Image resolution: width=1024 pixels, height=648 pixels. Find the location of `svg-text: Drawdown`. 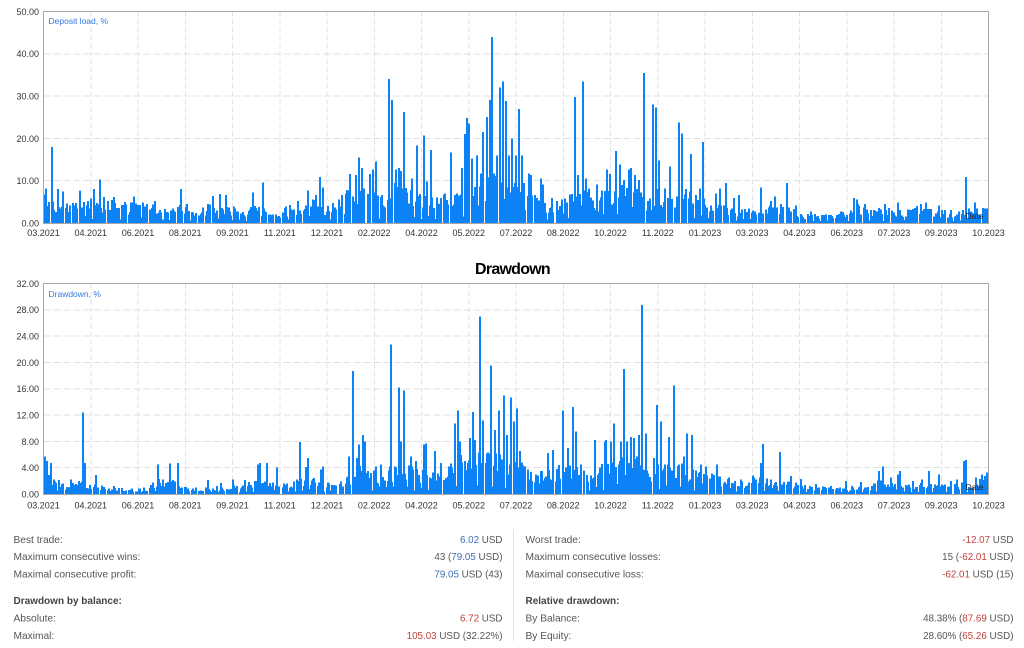

svg-text: Drawdown is located at coordinates (512, 269).